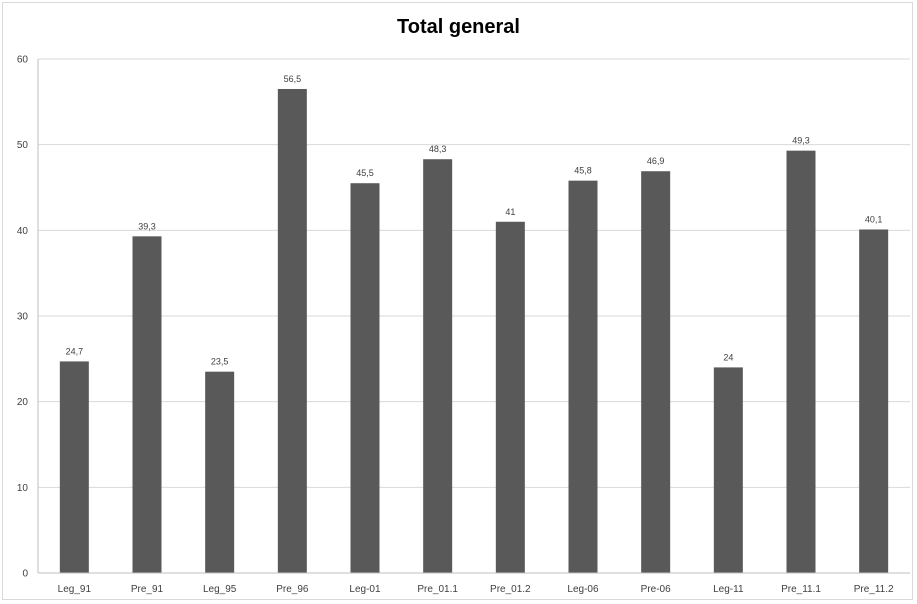  Describe the element at coordinates (656, 589) in the screenshot. I see `x-tick-label: Pre-06` at that location.